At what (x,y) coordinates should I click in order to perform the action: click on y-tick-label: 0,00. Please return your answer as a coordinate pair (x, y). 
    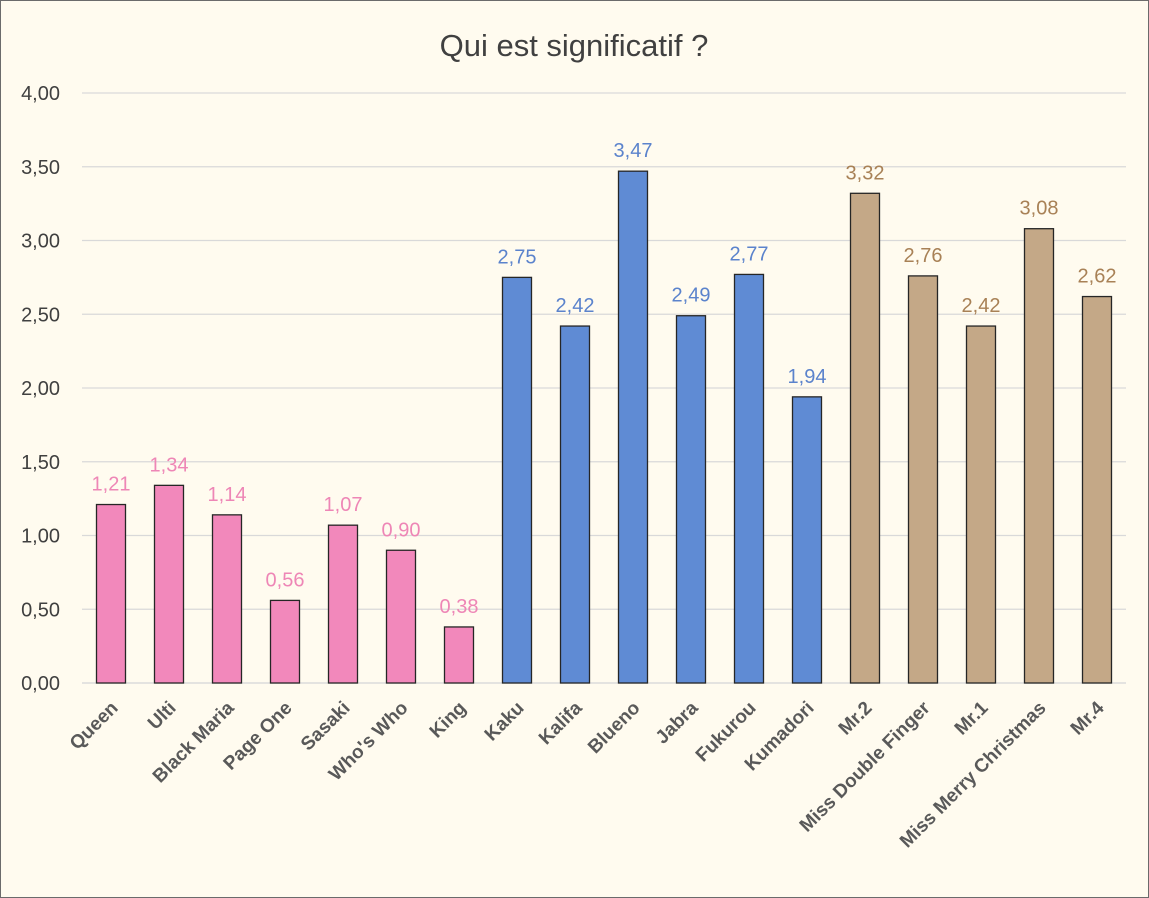
    Looking at the image, I should click on (40, 684).